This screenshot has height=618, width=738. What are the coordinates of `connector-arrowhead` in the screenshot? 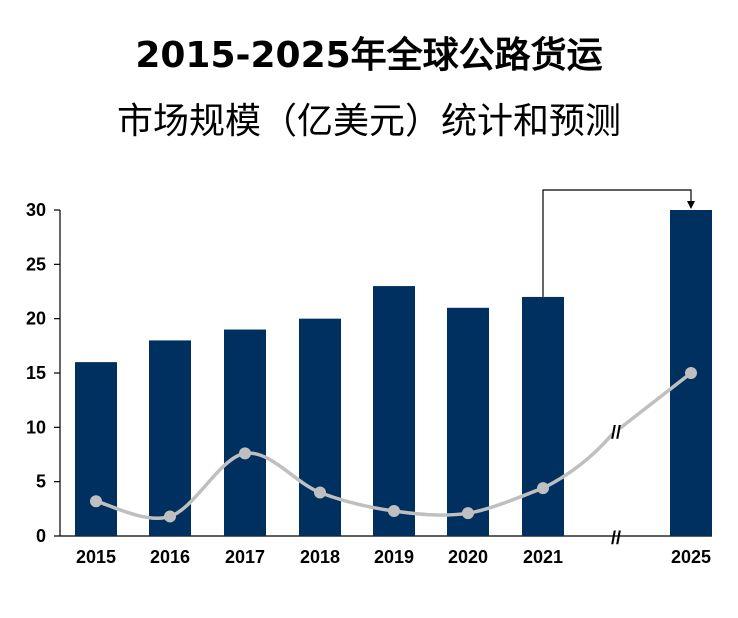 It's located at (691, 205).